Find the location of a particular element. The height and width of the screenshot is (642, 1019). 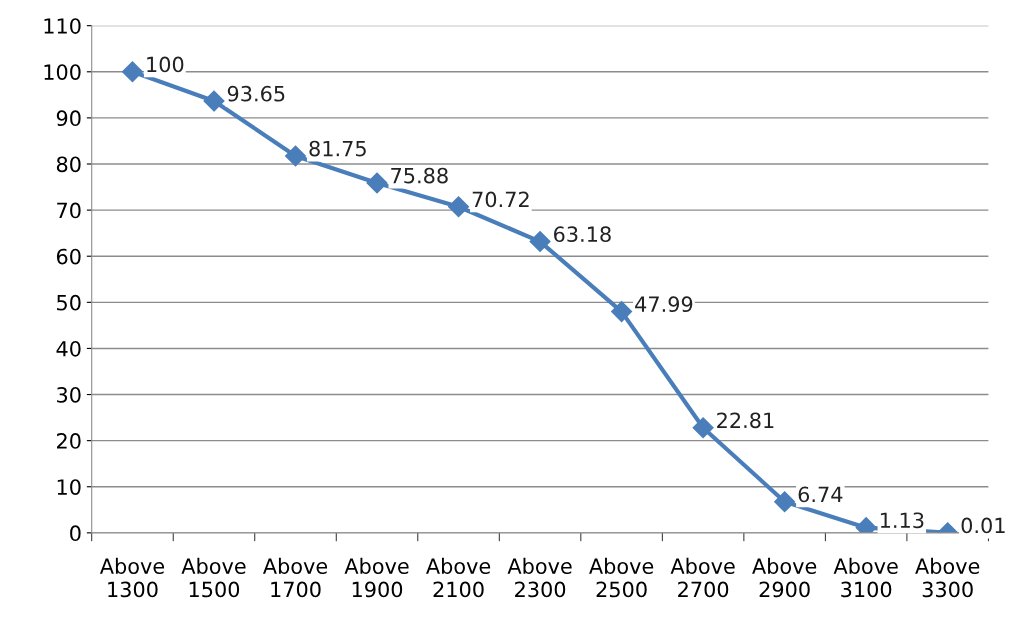

x-tick-label: Above 3300 is located at coordinates (947, 577).